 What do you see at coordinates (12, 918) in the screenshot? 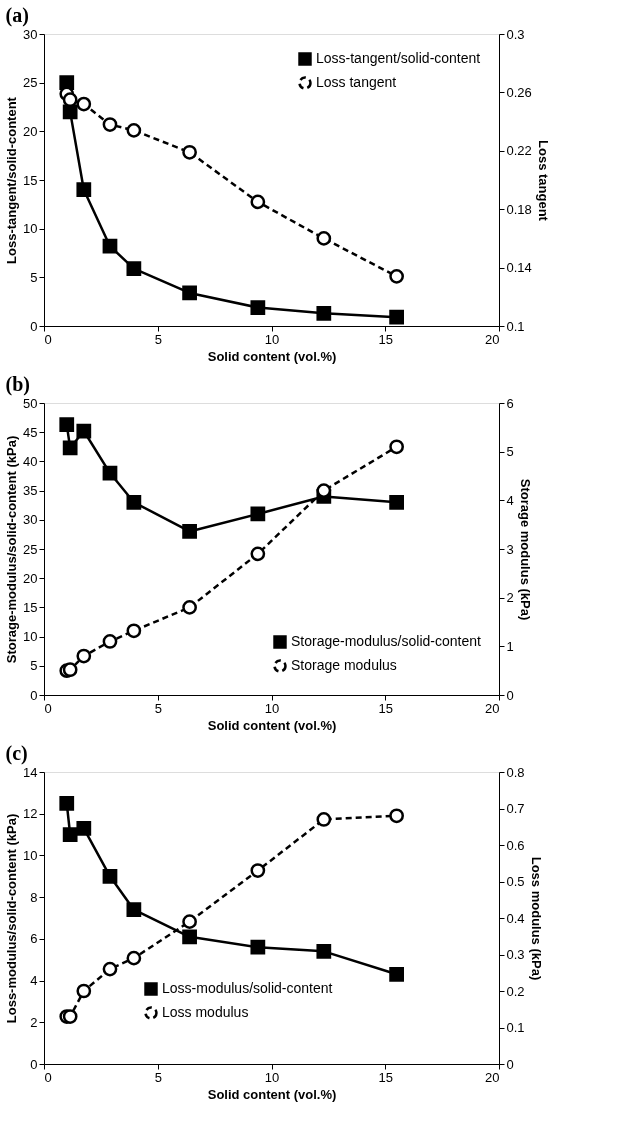
I see `y-axis-title: Loss-modulus/solid-content (kPa)` at bounding box center [12, 918].